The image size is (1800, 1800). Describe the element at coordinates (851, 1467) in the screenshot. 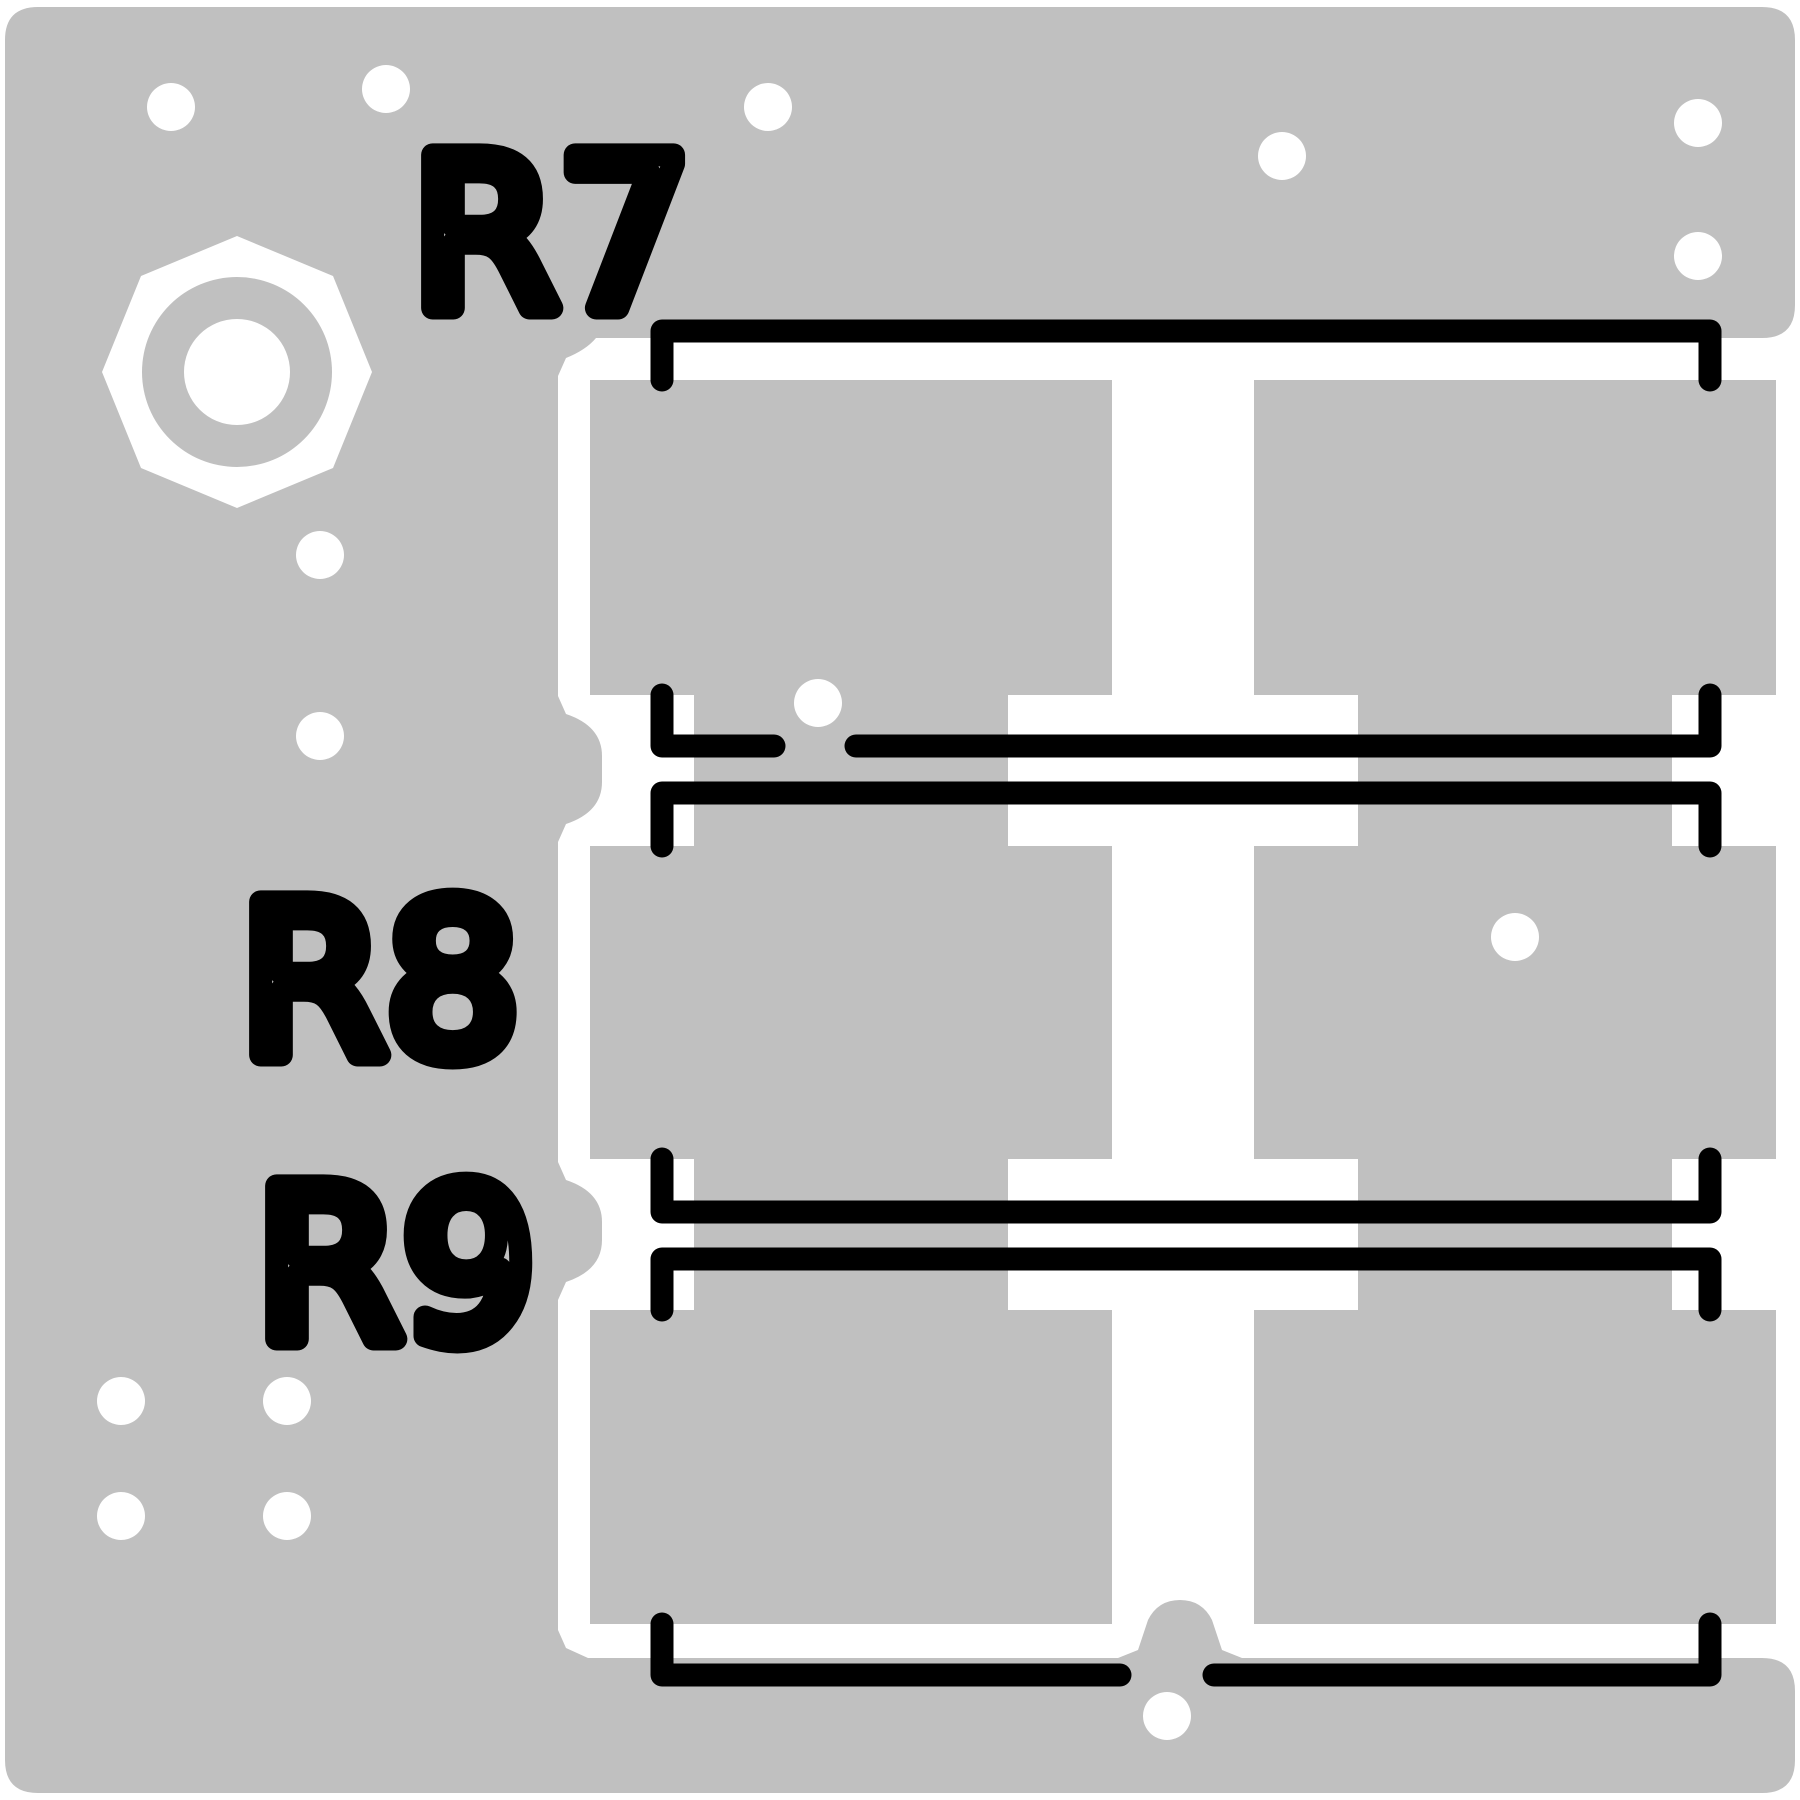

I see `r9-pad-left` at that location.